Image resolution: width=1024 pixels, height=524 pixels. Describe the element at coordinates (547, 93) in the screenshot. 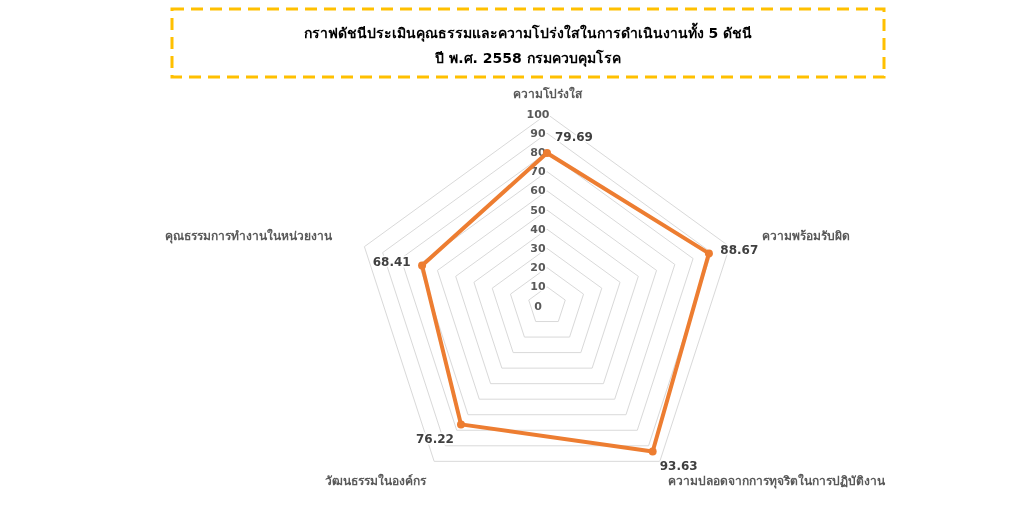

I see `spoke-label: ความโปร่งใส` at that location.